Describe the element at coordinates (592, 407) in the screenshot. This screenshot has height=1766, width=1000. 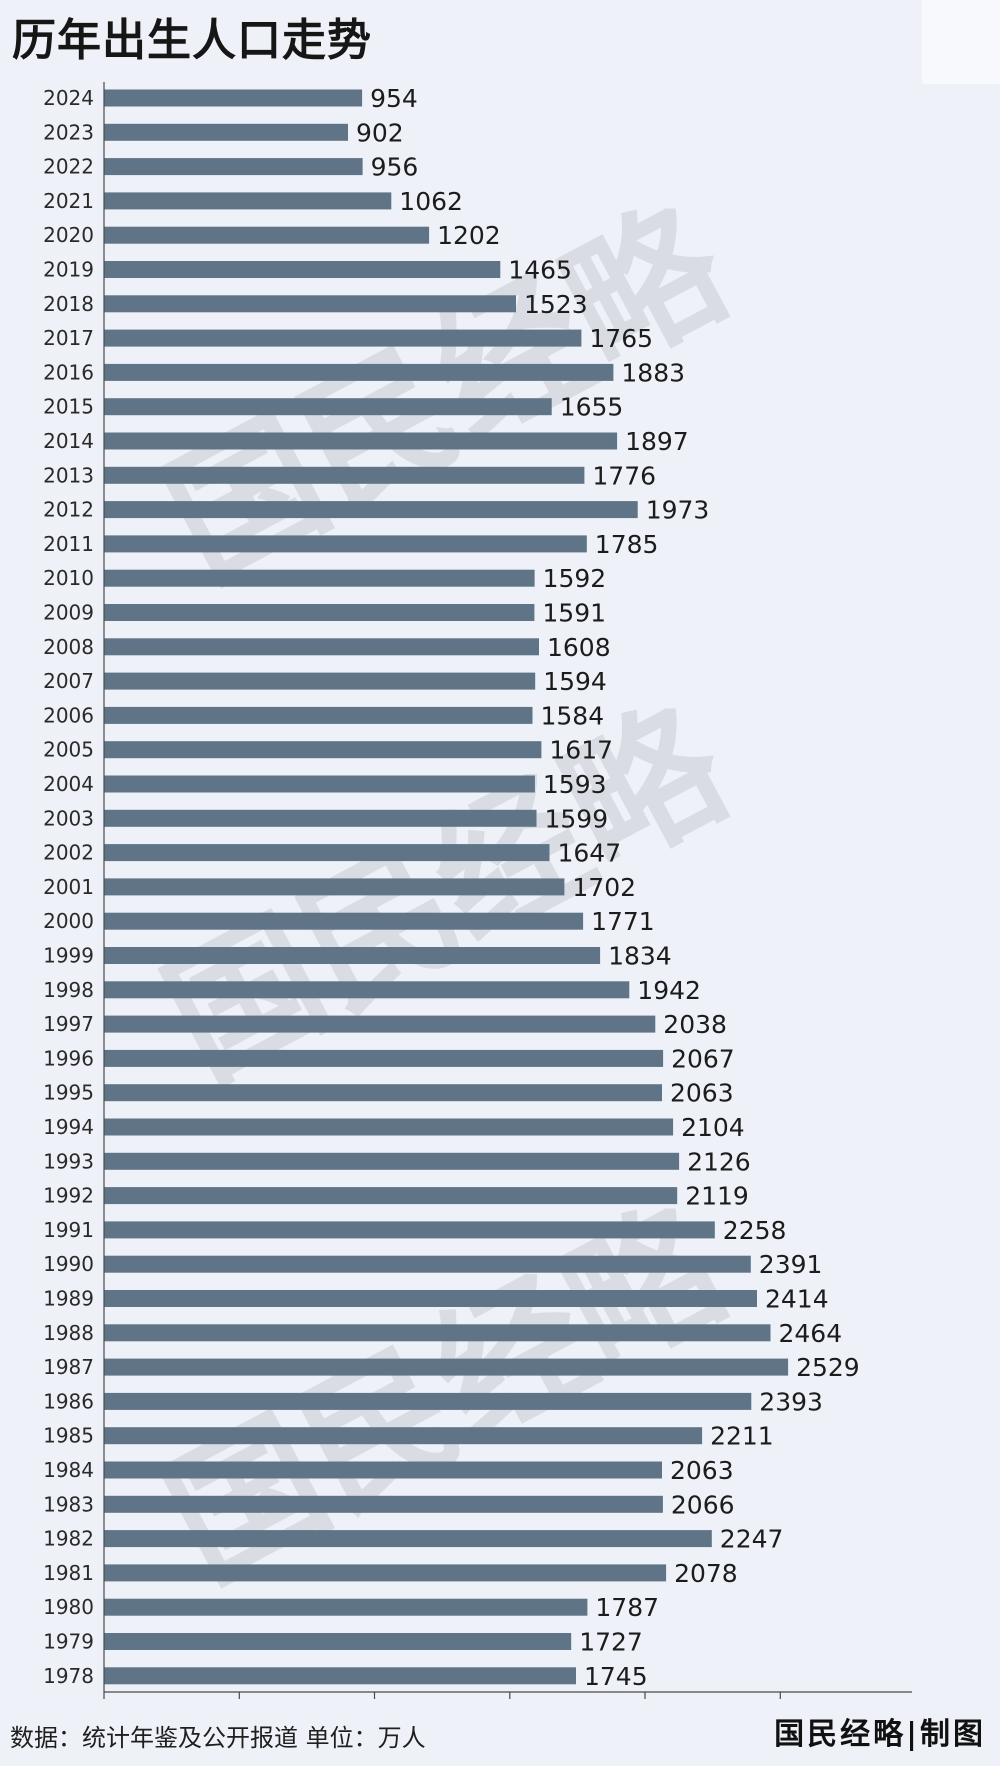
I see `value-label-2015: 1655` at that location.